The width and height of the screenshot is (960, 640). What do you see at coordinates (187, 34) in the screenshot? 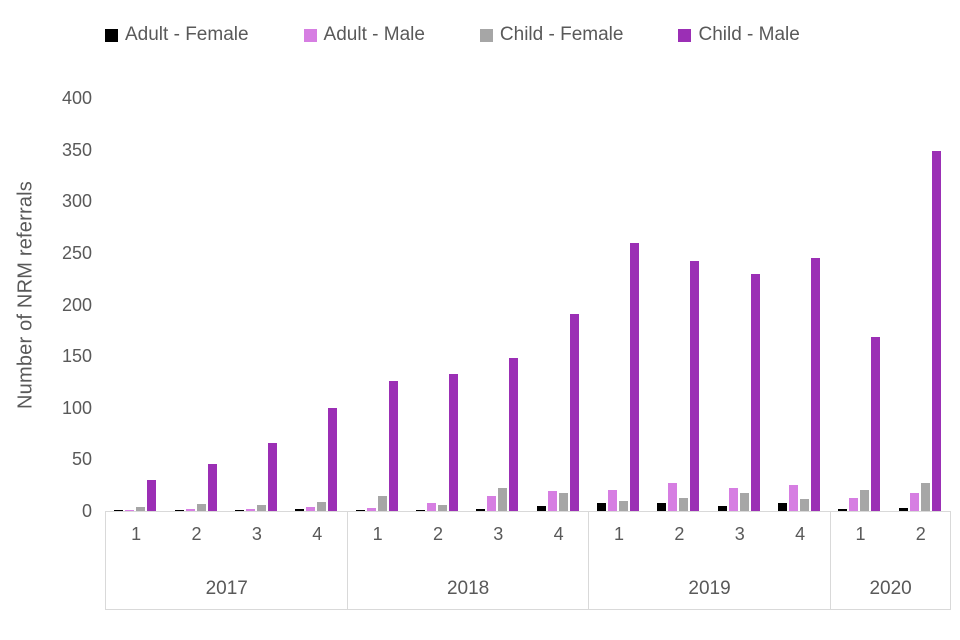
I see `legend-label: Adult - Female` at bounding box center [187, 34].